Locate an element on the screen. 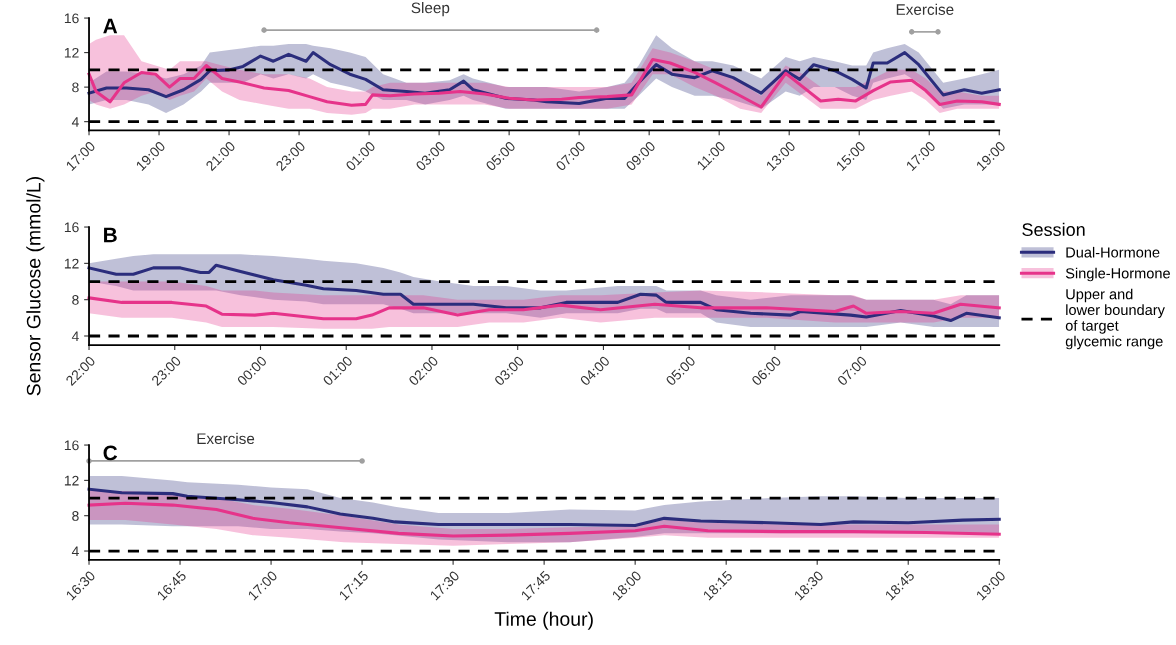  y-axis-title: Sensor Glucose (mmol/L) is located at coordinates (35, 286).